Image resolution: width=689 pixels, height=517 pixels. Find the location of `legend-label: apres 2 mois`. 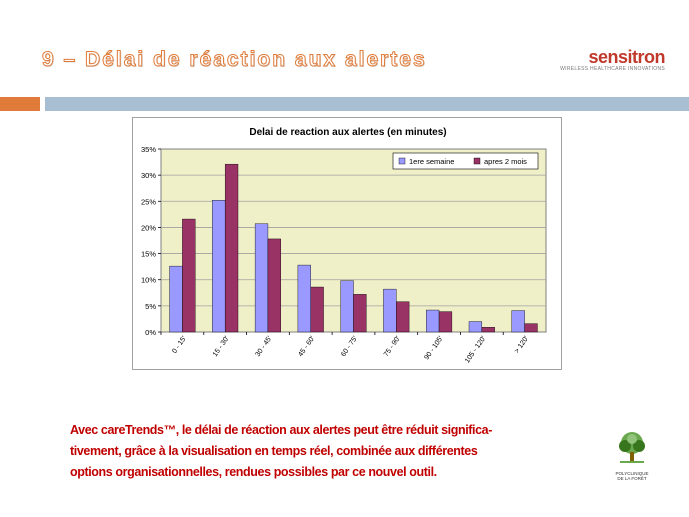

legend-label: apres 2 mois is located at coordinates (505, 161).